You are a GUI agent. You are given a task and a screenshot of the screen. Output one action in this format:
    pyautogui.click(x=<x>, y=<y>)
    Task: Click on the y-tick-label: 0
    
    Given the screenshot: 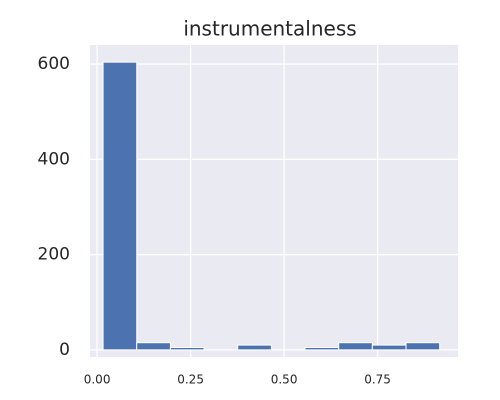 What is the action you would take?
    pyautogui.click(x=64, y=350)
    